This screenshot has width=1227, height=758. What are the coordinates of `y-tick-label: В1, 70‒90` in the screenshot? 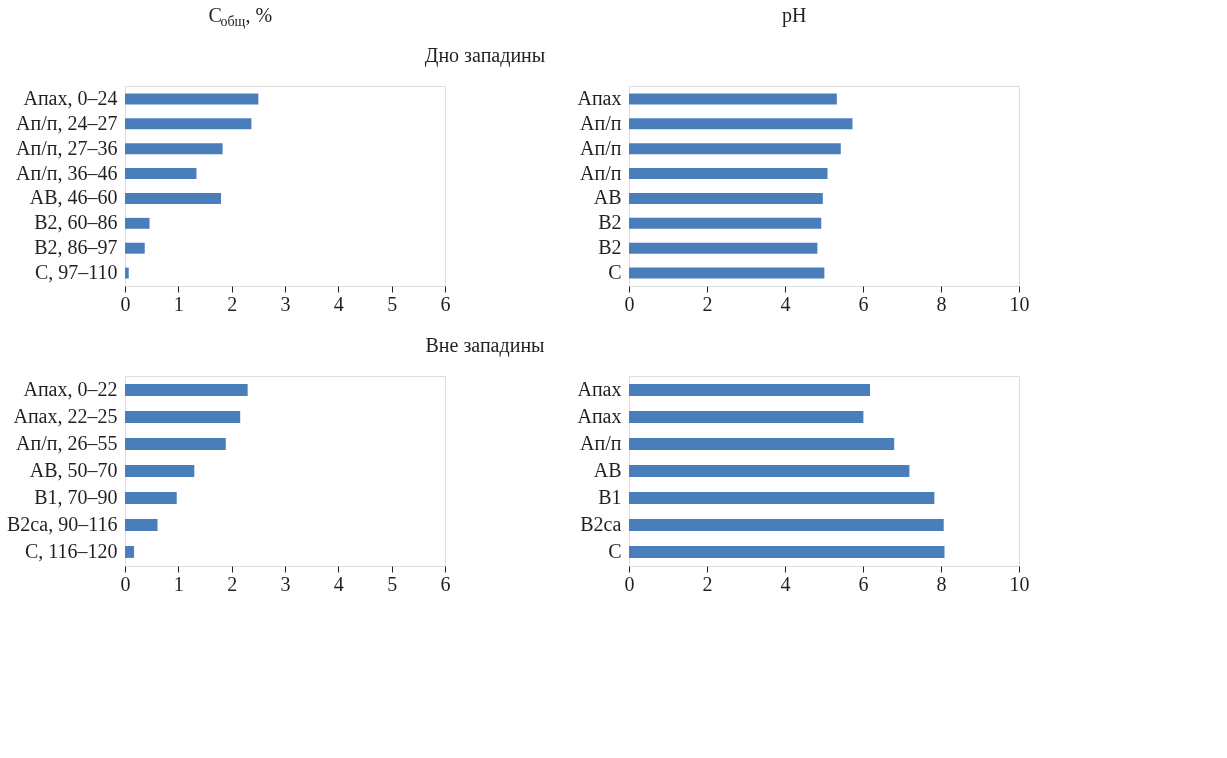 It's located at (76, 496).